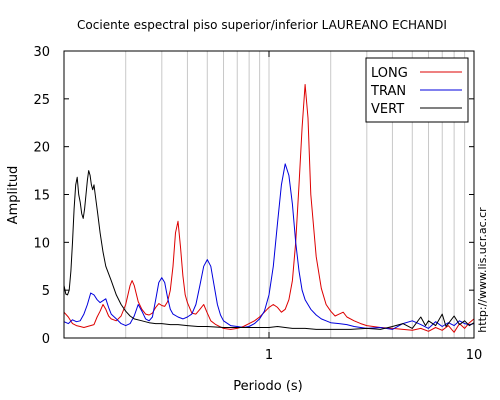 Image resolution: width=500 pixels, height=400 pixels. What do you see at coordinates (389, 73) in the screenshot?
I see `legend-label: LONG` at bounding box center [389, 73].